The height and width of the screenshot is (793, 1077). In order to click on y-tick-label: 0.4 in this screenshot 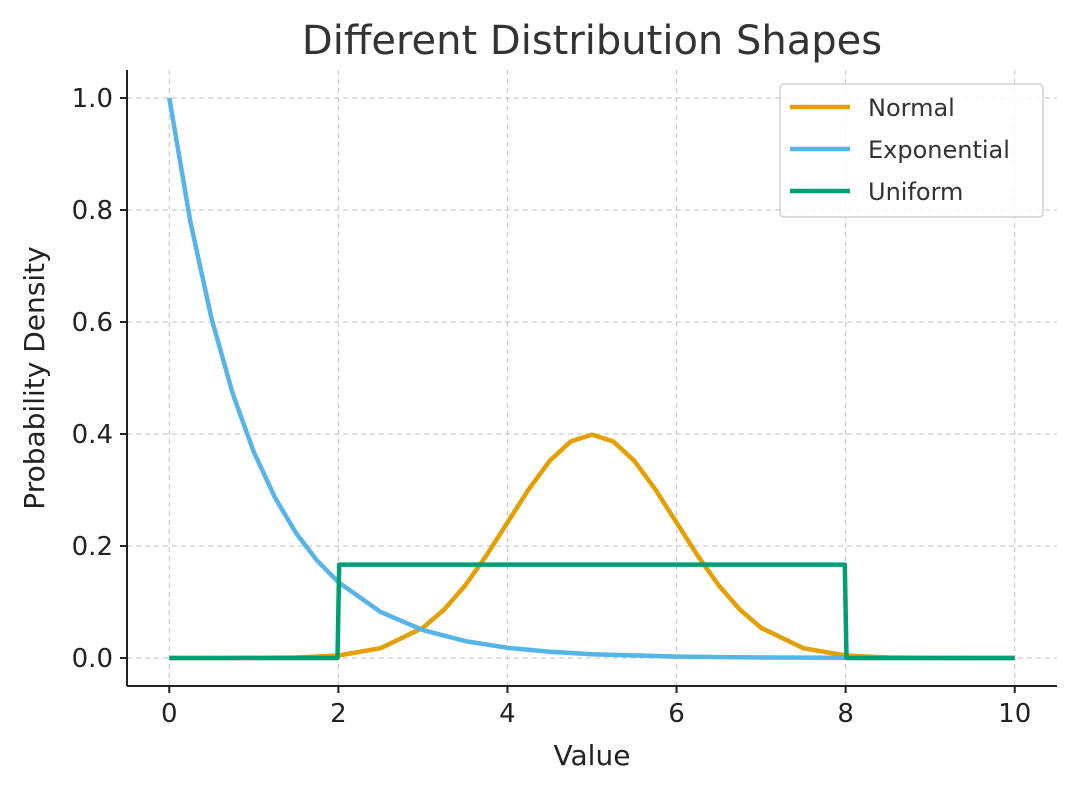, I will do `click(92, 435)`.